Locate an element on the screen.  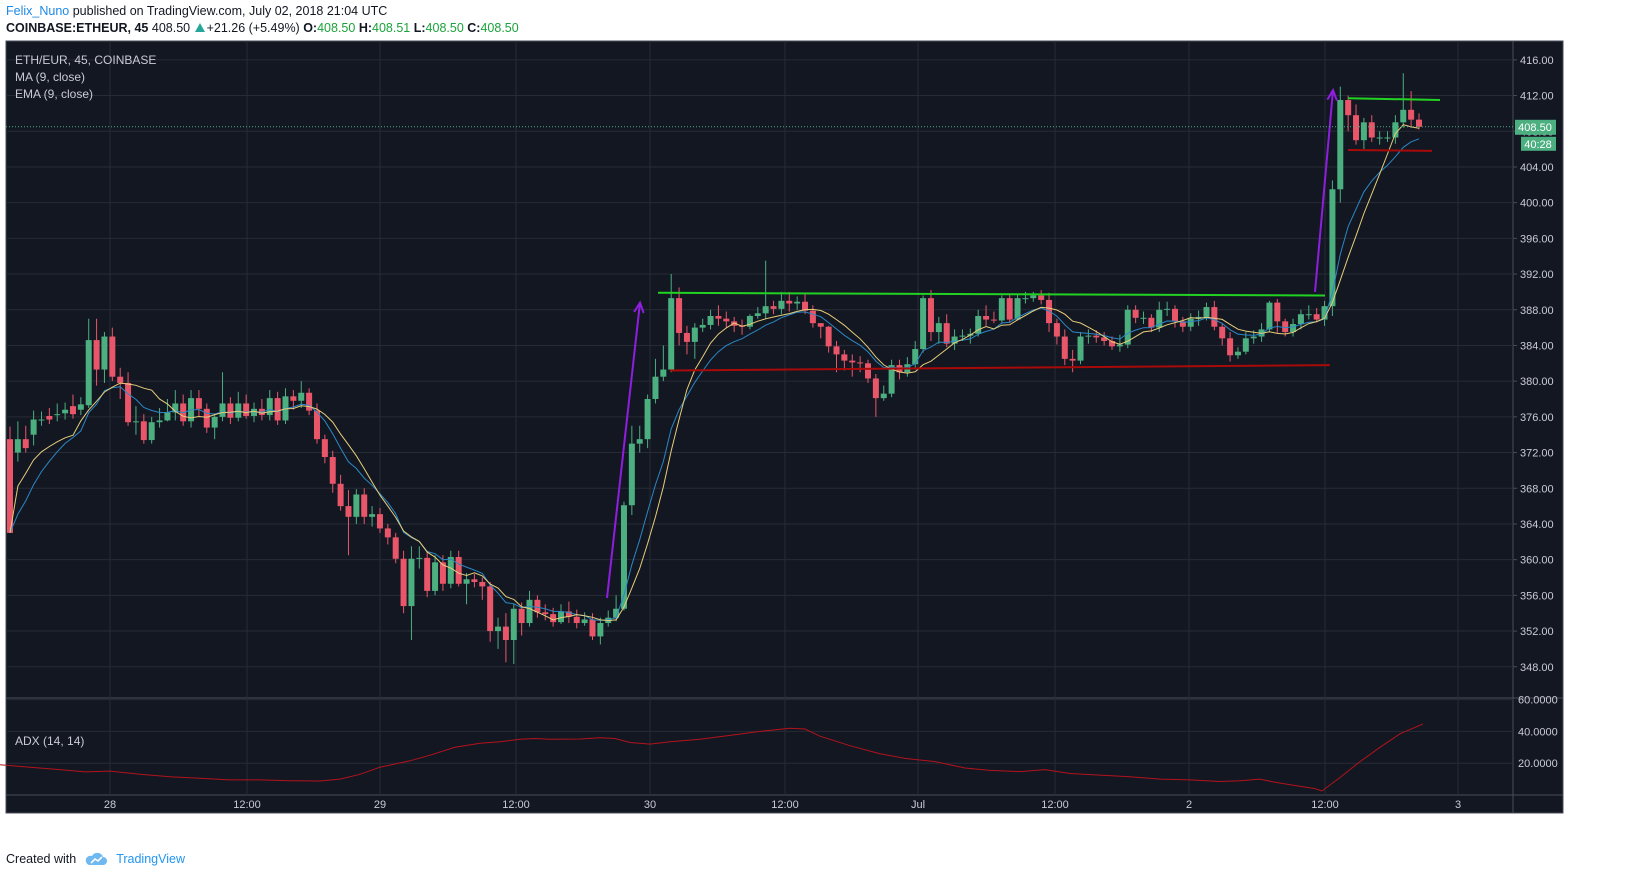
arrow-line is located at coordinates (623, 450).